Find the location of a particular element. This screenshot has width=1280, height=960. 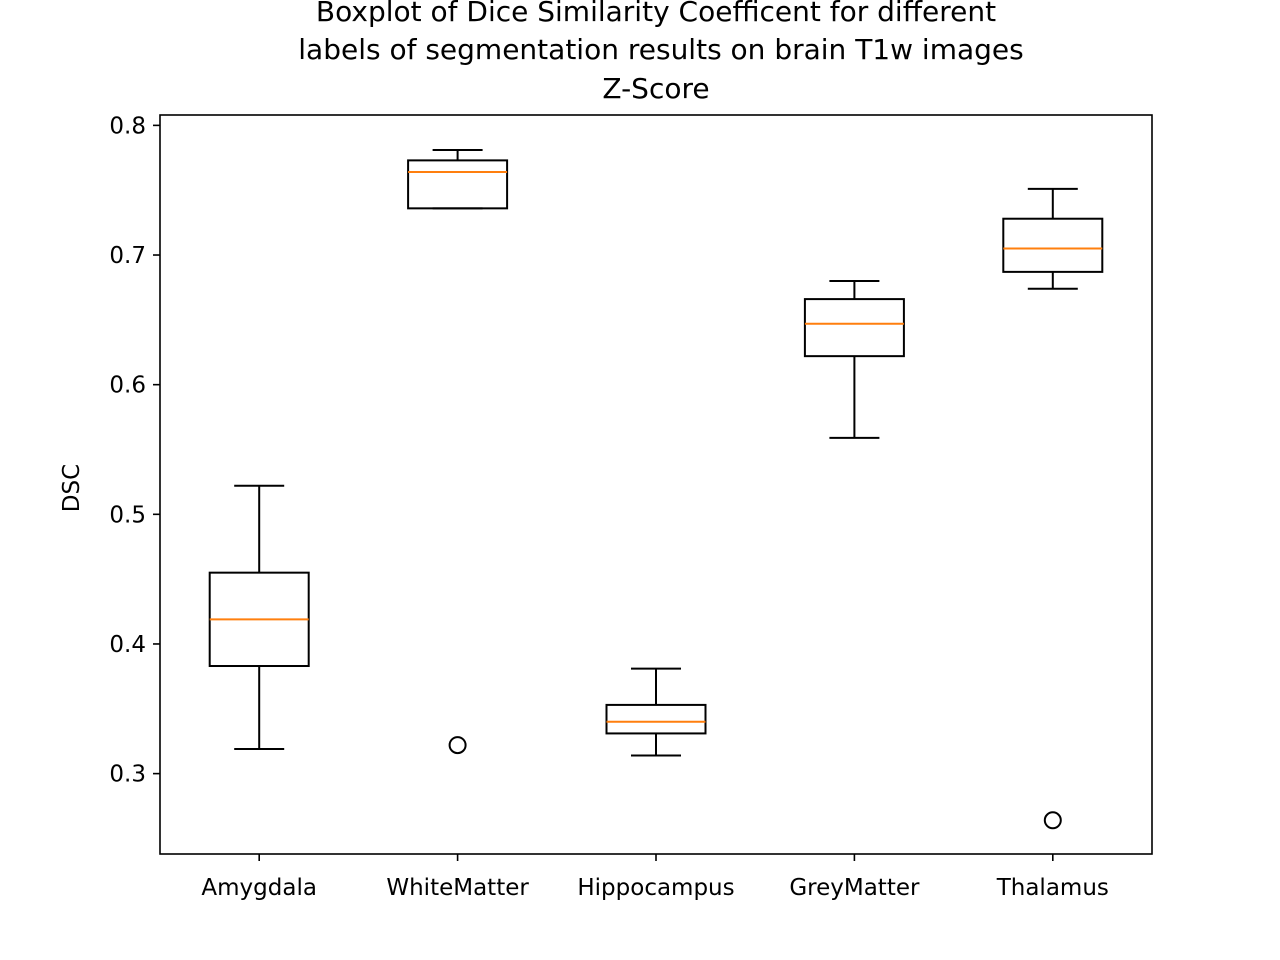

x-tick-label-hippocampus: Hippocampus is located at coordinates (655, 888).